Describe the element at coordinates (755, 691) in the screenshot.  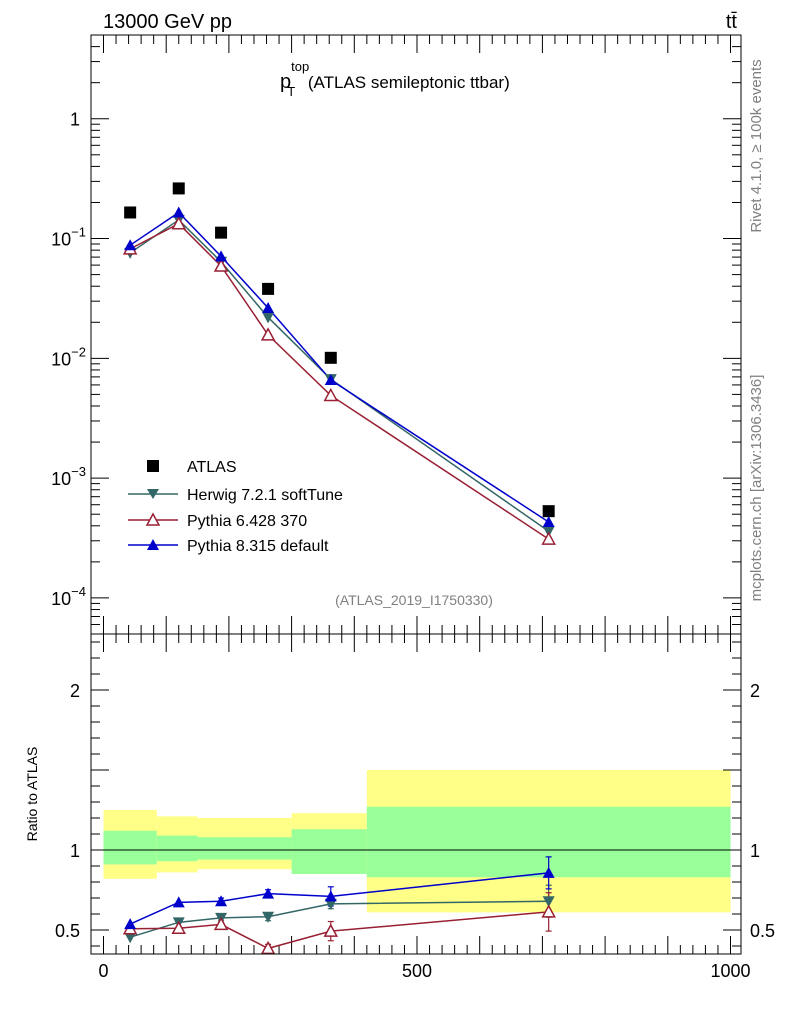
I see `ratio-ytick-label-right: 2` at that location.